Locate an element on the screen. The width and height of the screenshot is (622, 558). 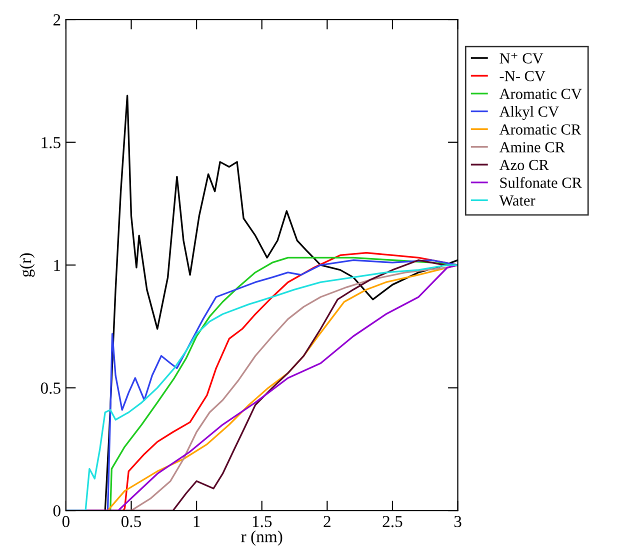
x-tick-label: 3 is located at coordinates (458, 522).